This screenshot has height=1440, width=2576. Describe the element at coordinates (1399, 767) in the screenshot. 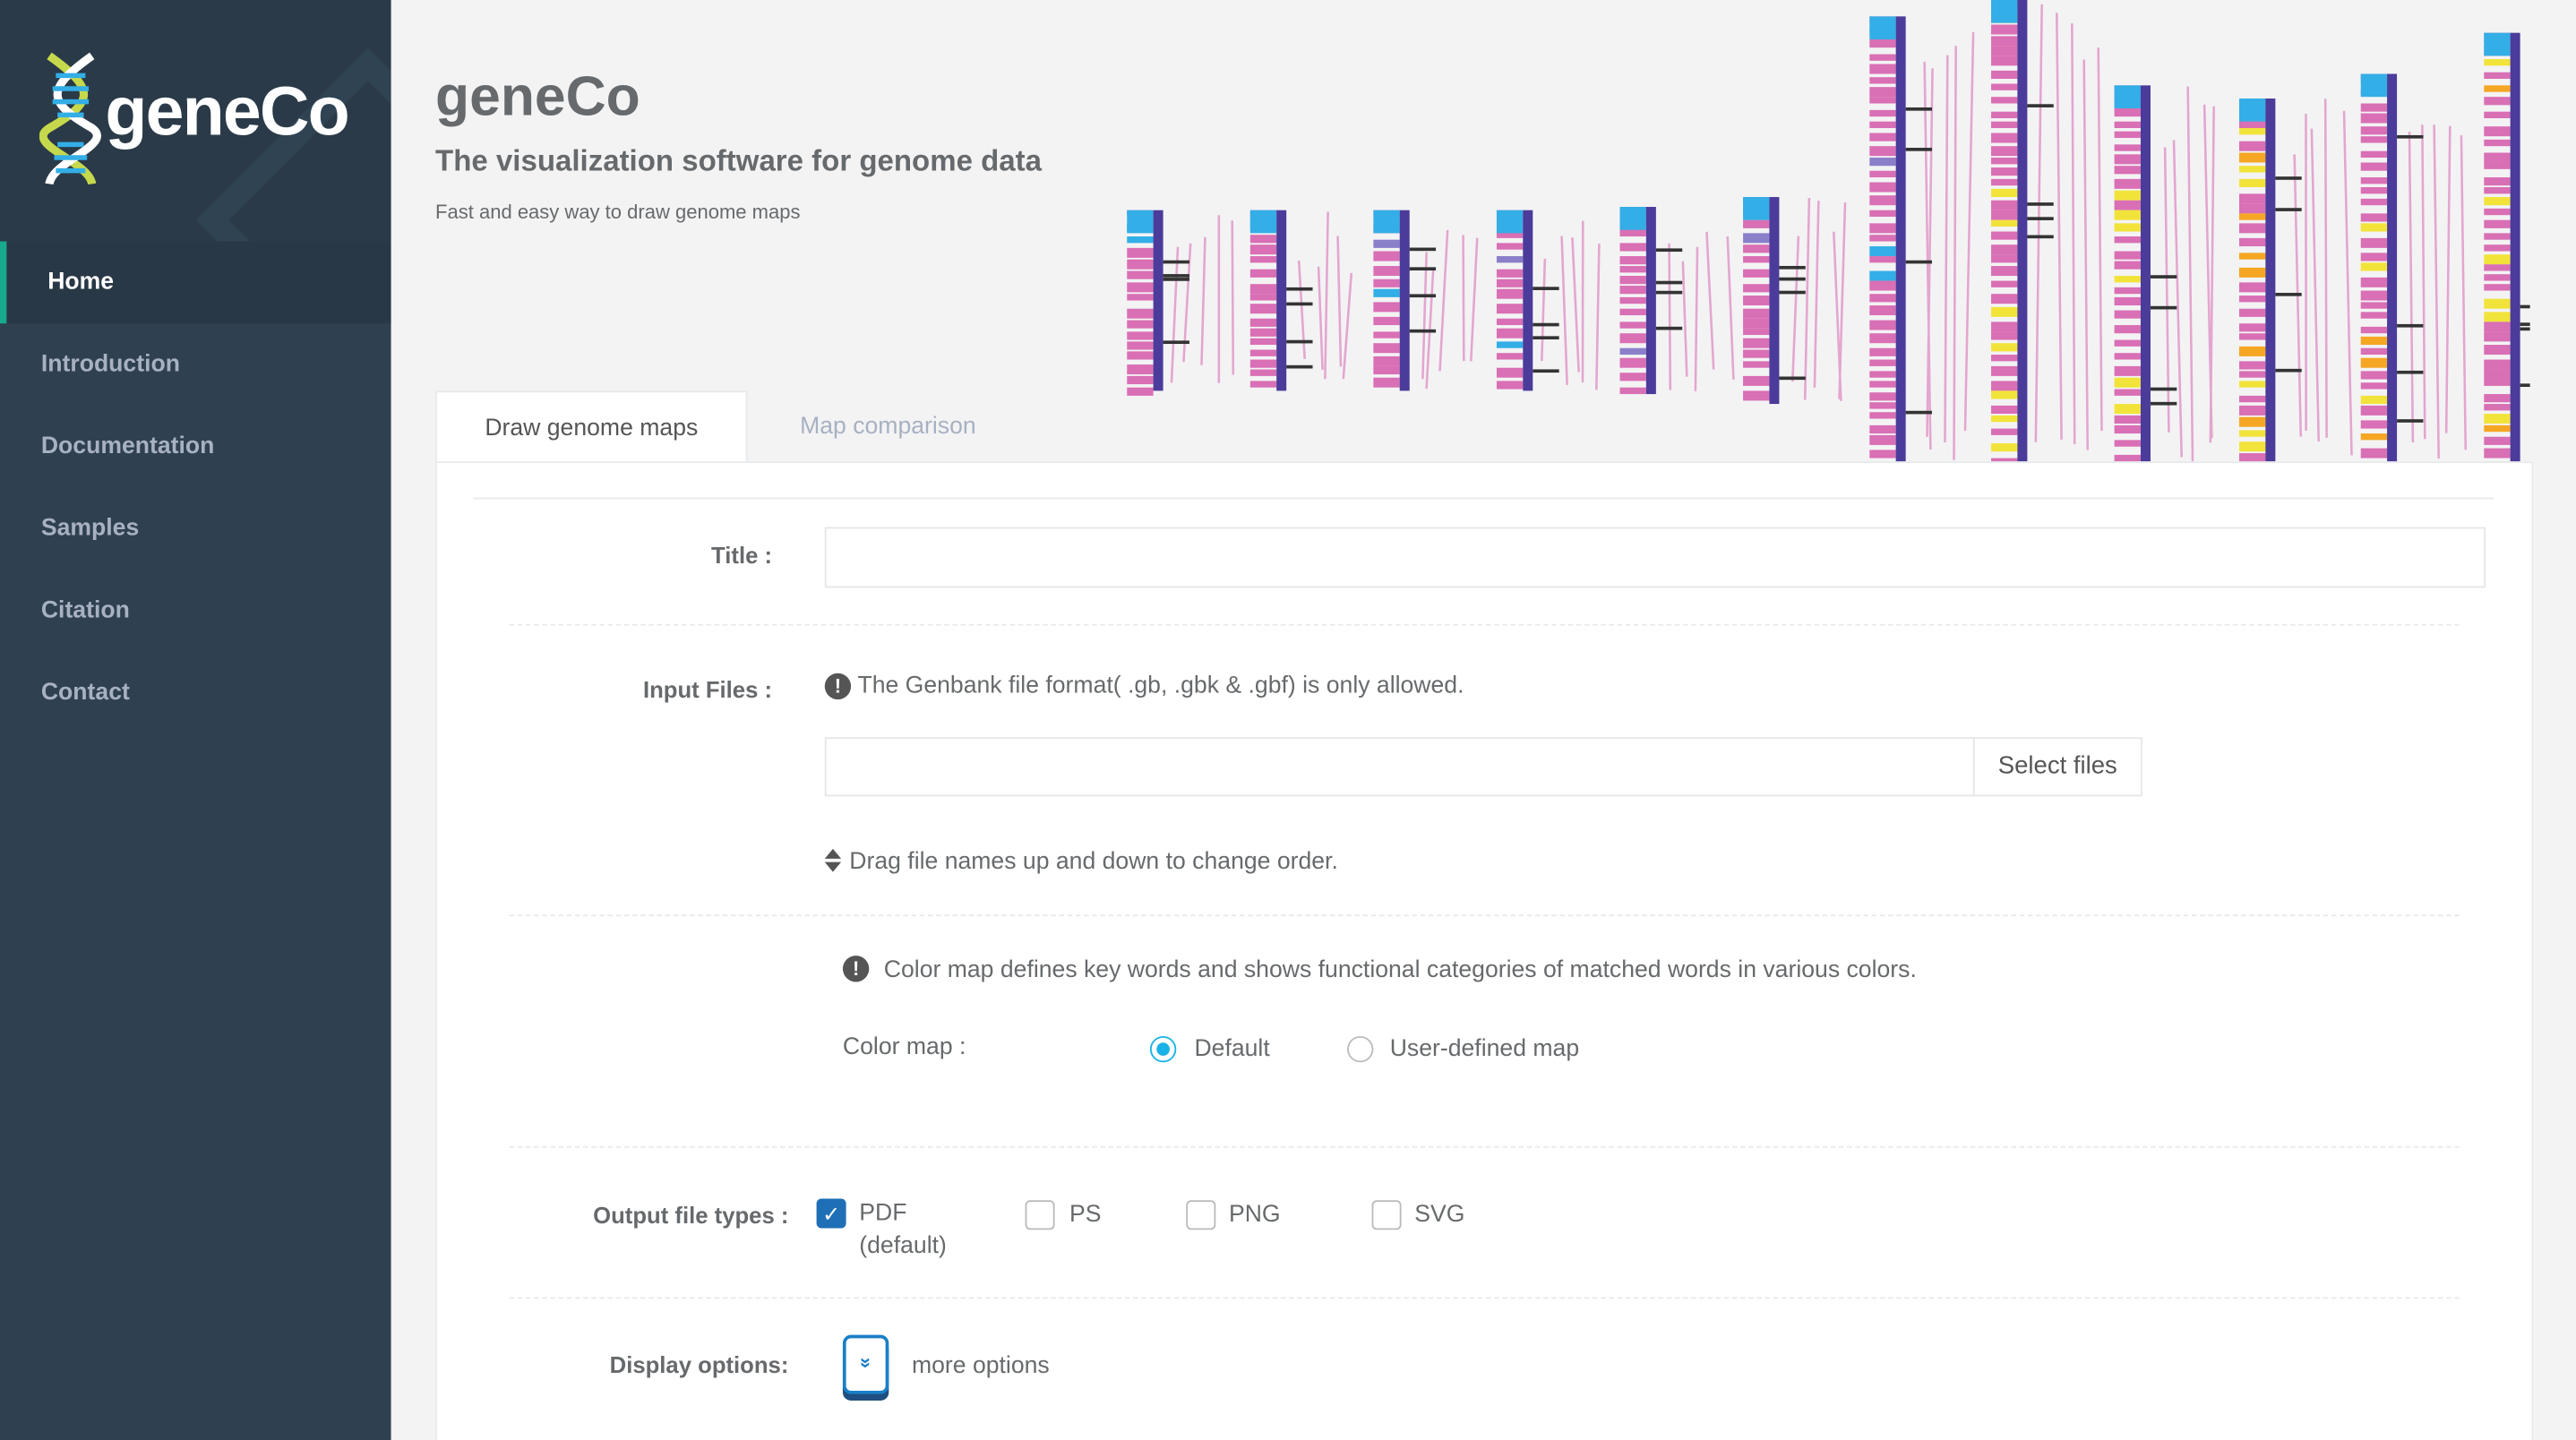

I see `files-input` at that location.